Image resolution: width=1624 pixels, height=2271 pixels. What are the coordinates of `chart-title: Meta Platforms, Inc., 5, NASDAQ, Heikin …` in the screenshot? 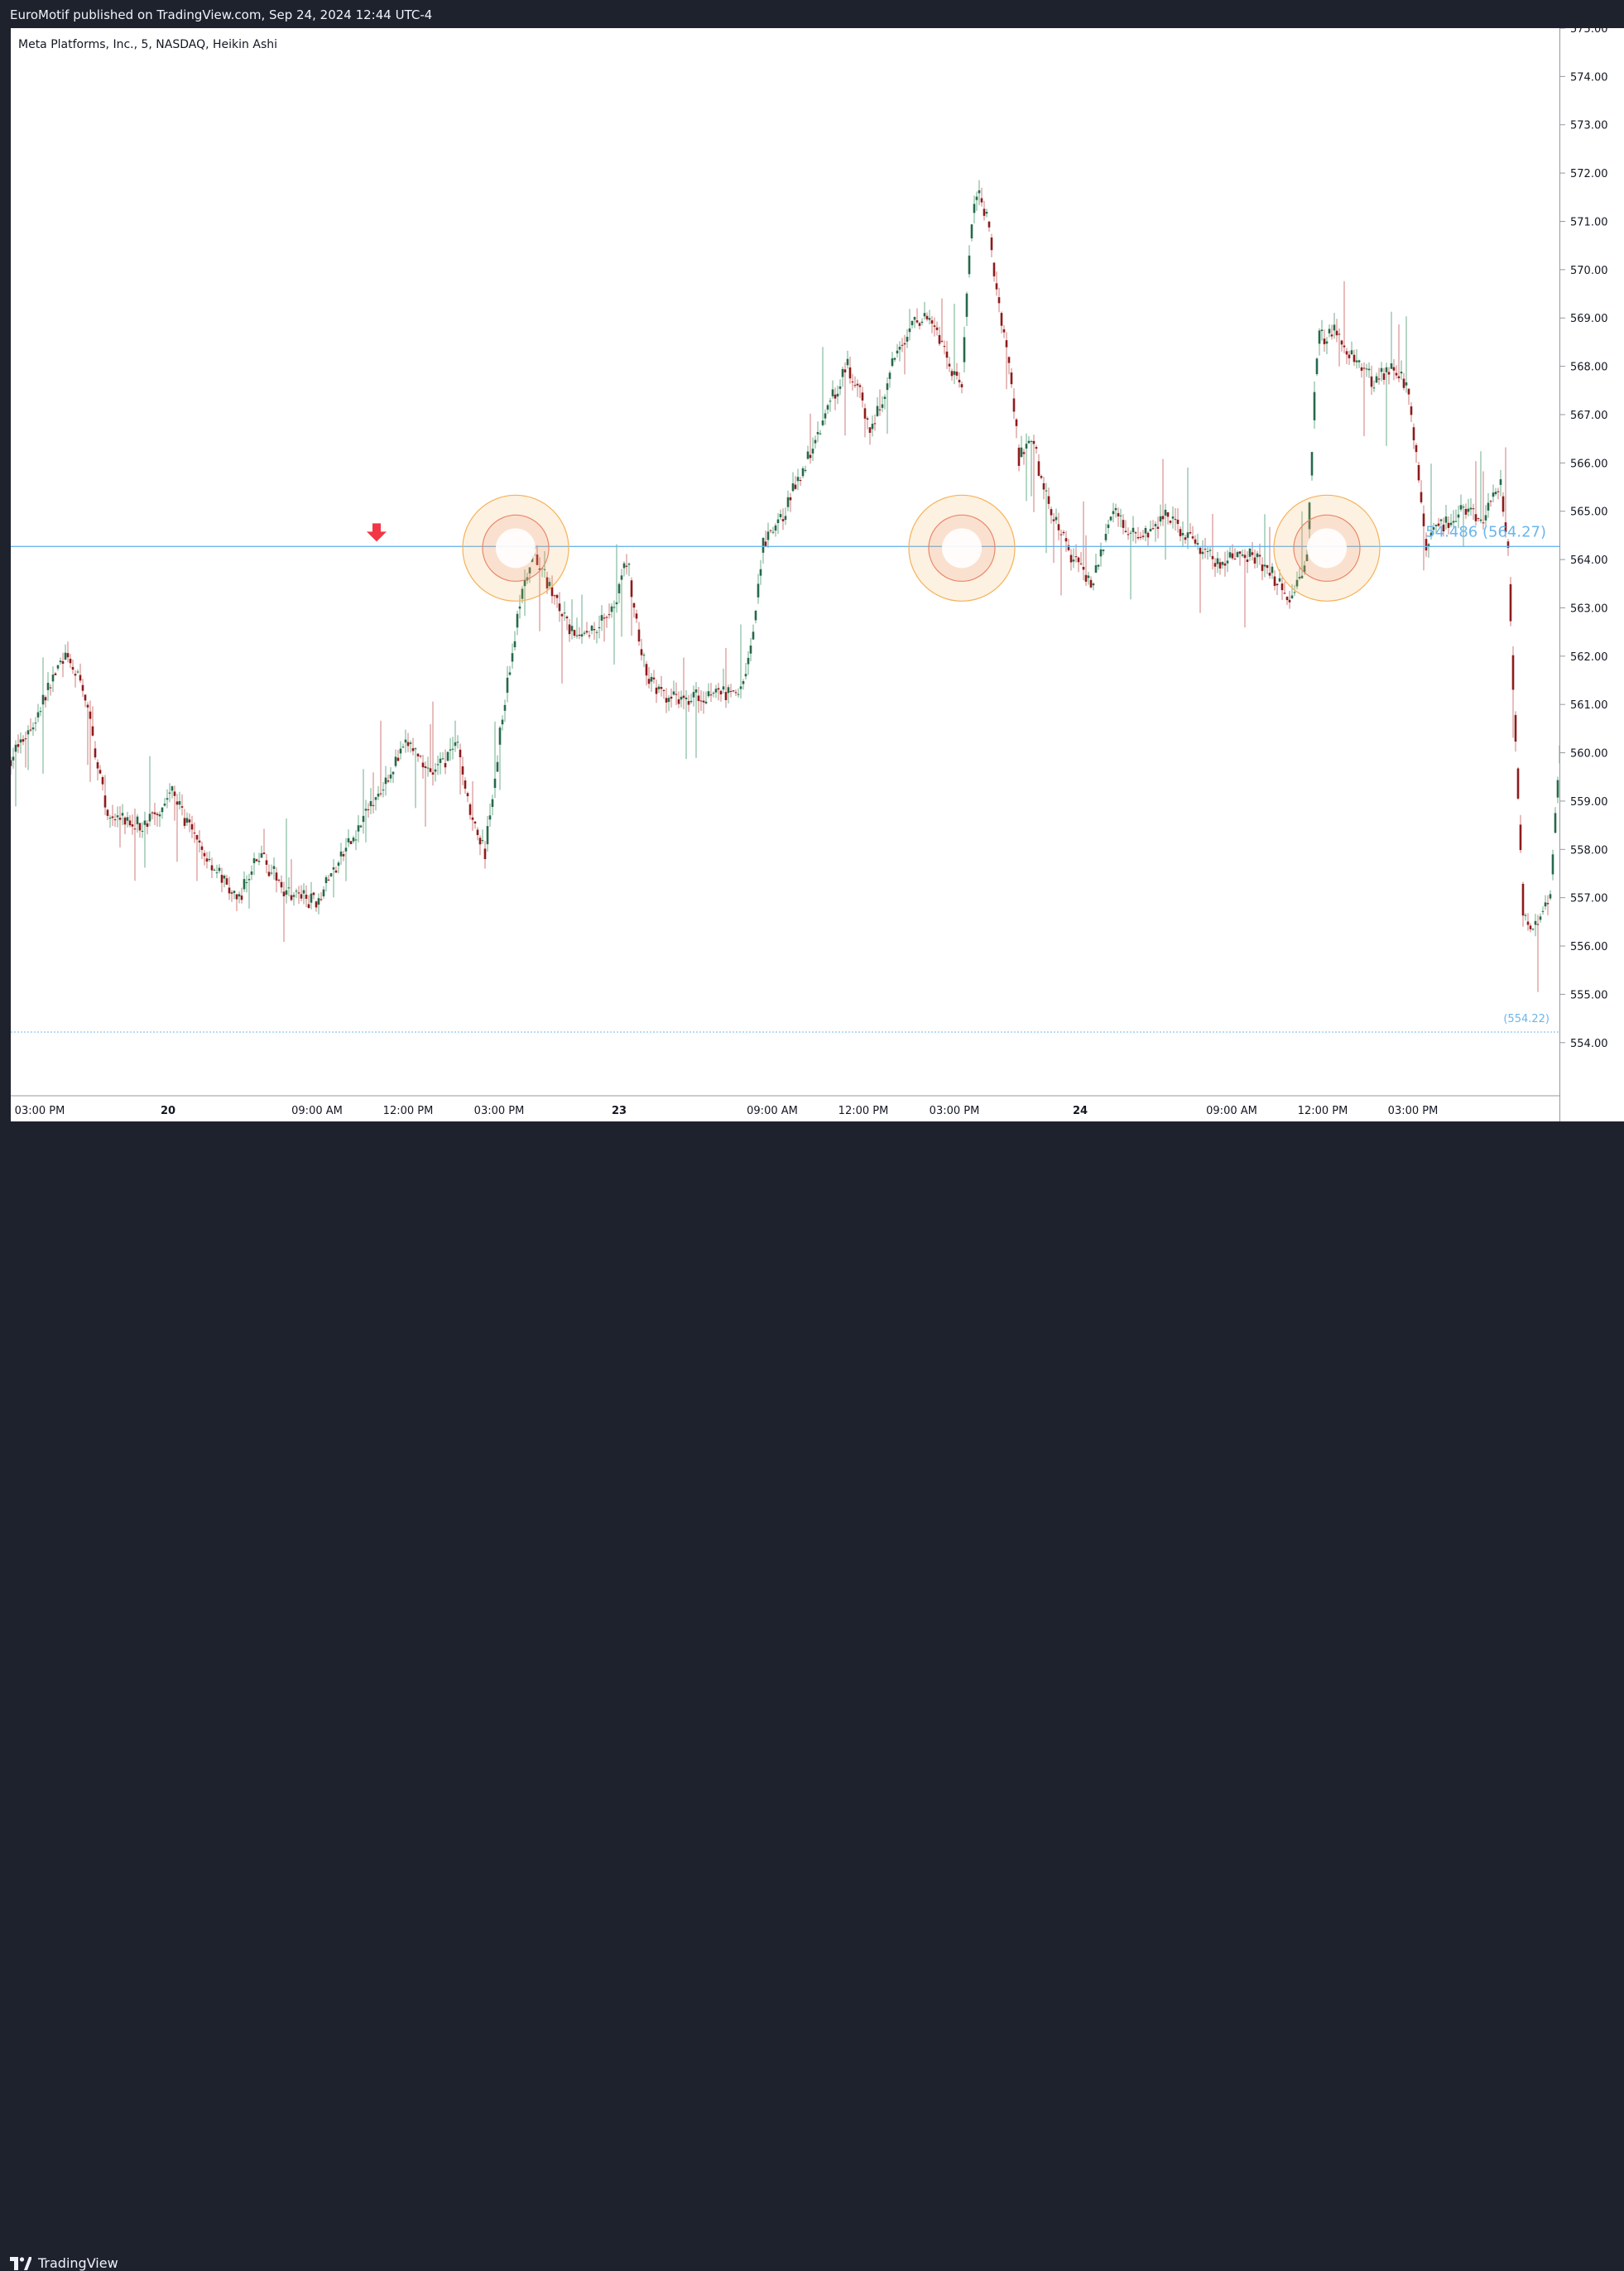 It's located at (147, 44).